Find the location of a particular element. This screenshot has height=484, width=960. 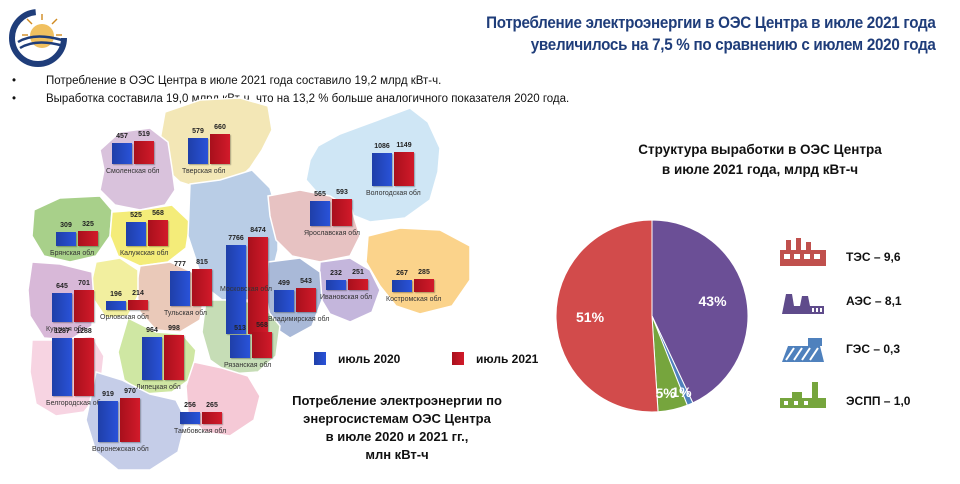

region-label: Воронежская обл is located at coordinates (120, 449).